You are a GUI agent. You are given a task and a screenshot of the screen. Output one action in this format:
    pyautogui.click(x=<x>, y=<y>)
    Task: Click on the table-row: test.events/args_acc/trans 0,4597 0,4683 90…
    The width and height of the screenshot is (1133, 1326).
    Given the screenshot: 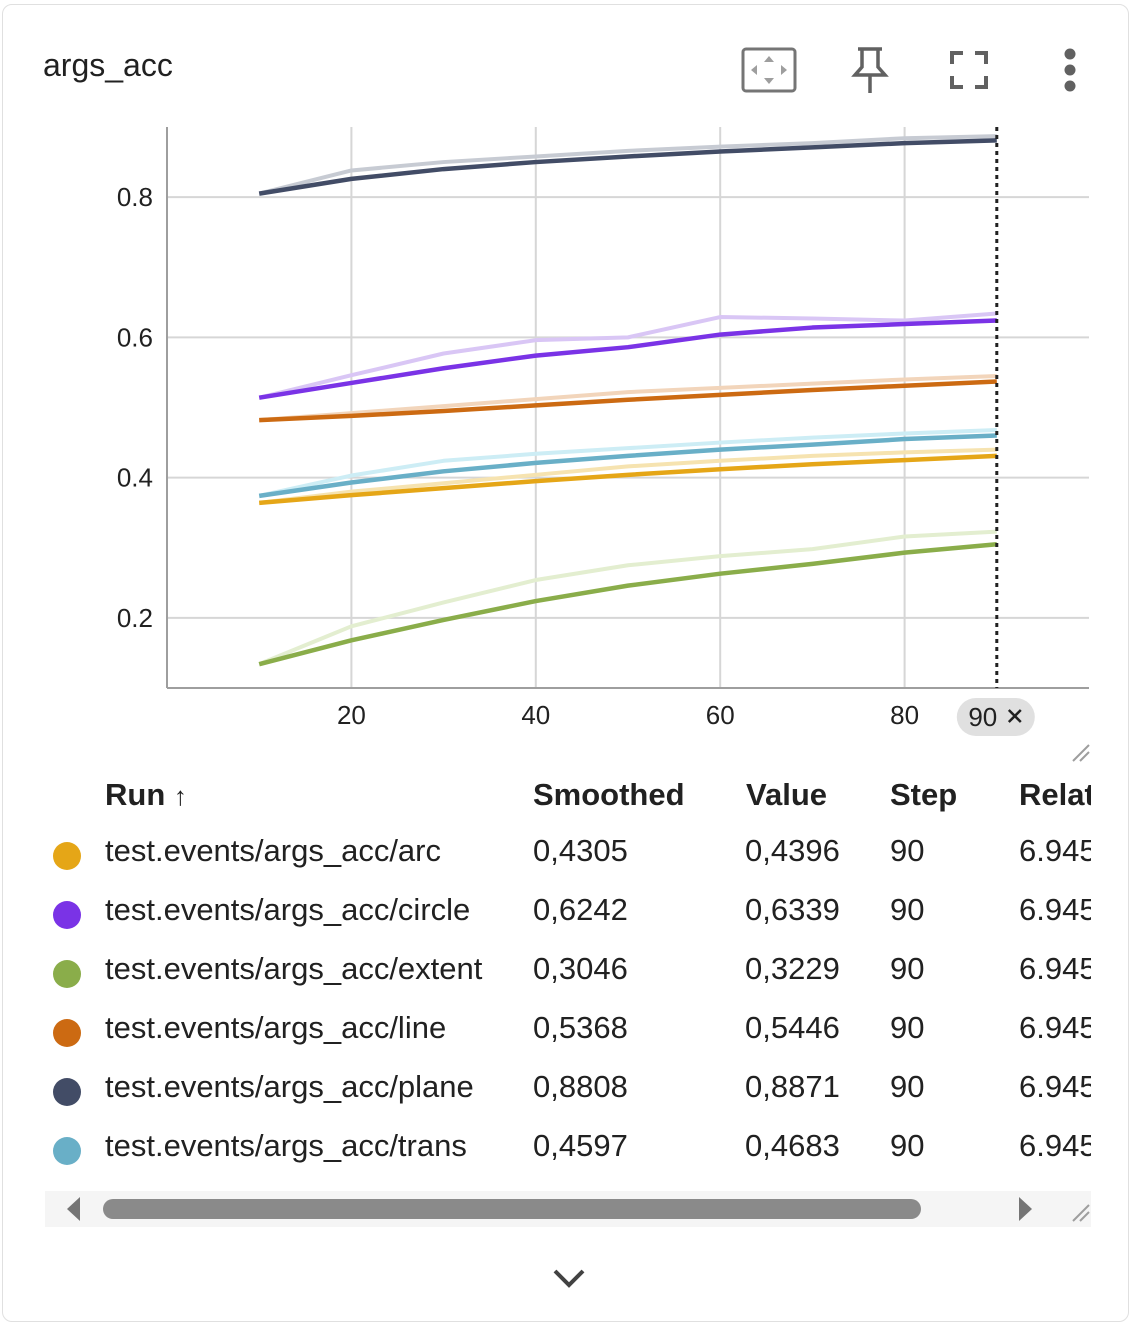 What is the action you would take?
    pyautogui.click(x=567, y=1149)
    